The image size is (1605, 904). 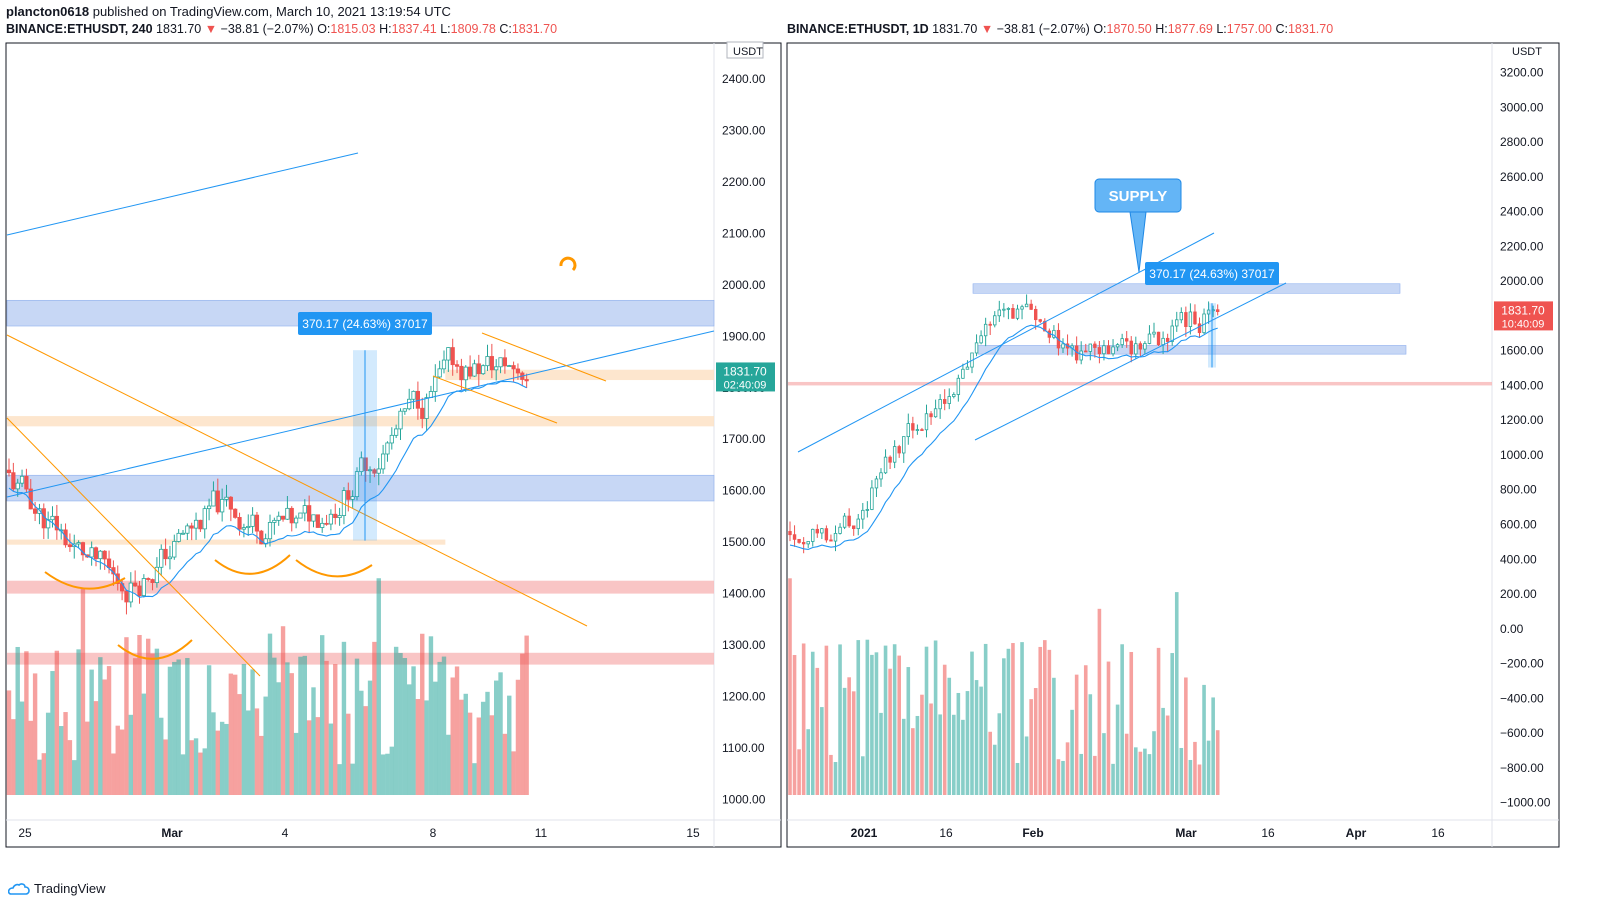 I want to click on measure-label-bg, so click(x=365, y=323).